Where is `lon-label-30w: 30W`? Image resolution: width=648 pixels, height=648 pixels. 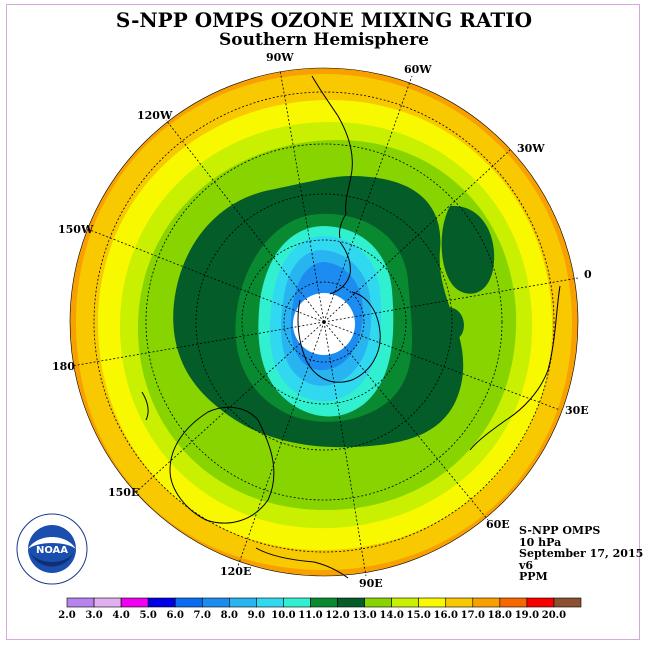 lon-label-30w: 30W is located at coordinates (531, 148).